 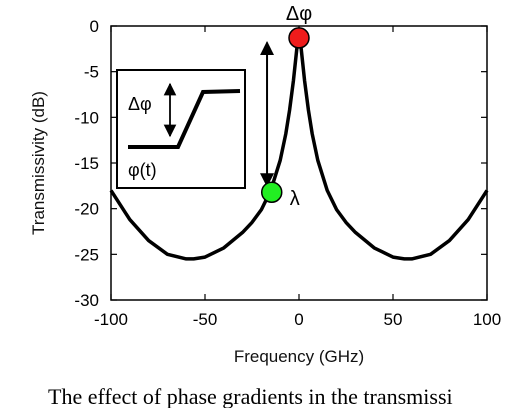 I want to click on y-tick-label: -30, so click(x=86, y=300).